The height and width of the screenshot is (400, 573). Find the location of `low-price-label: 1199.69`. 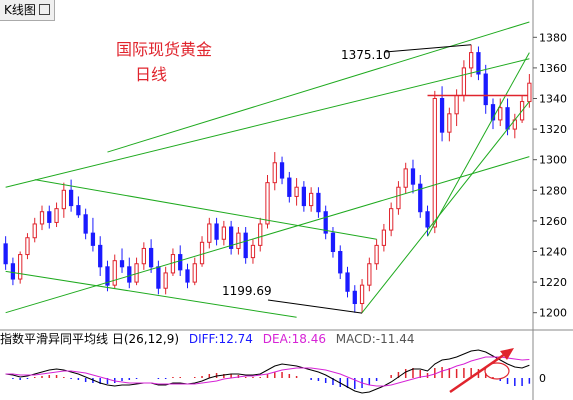

low-price-label: 1199.69 is located at coordinates (247, 291).